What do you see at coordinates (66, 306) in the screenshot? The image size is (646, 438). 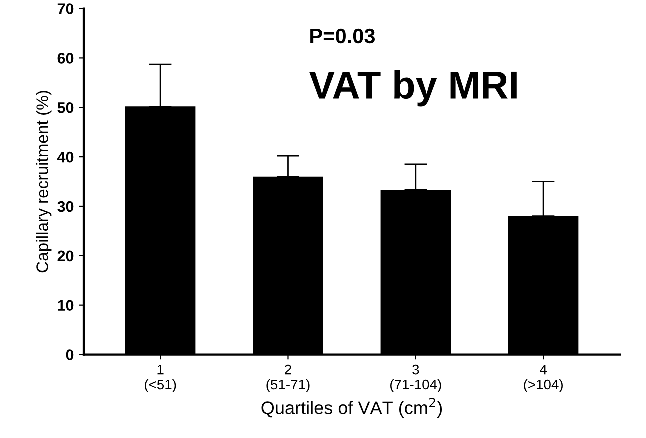 I see `y-tick-label: 10` at bounding box center [66, 306].